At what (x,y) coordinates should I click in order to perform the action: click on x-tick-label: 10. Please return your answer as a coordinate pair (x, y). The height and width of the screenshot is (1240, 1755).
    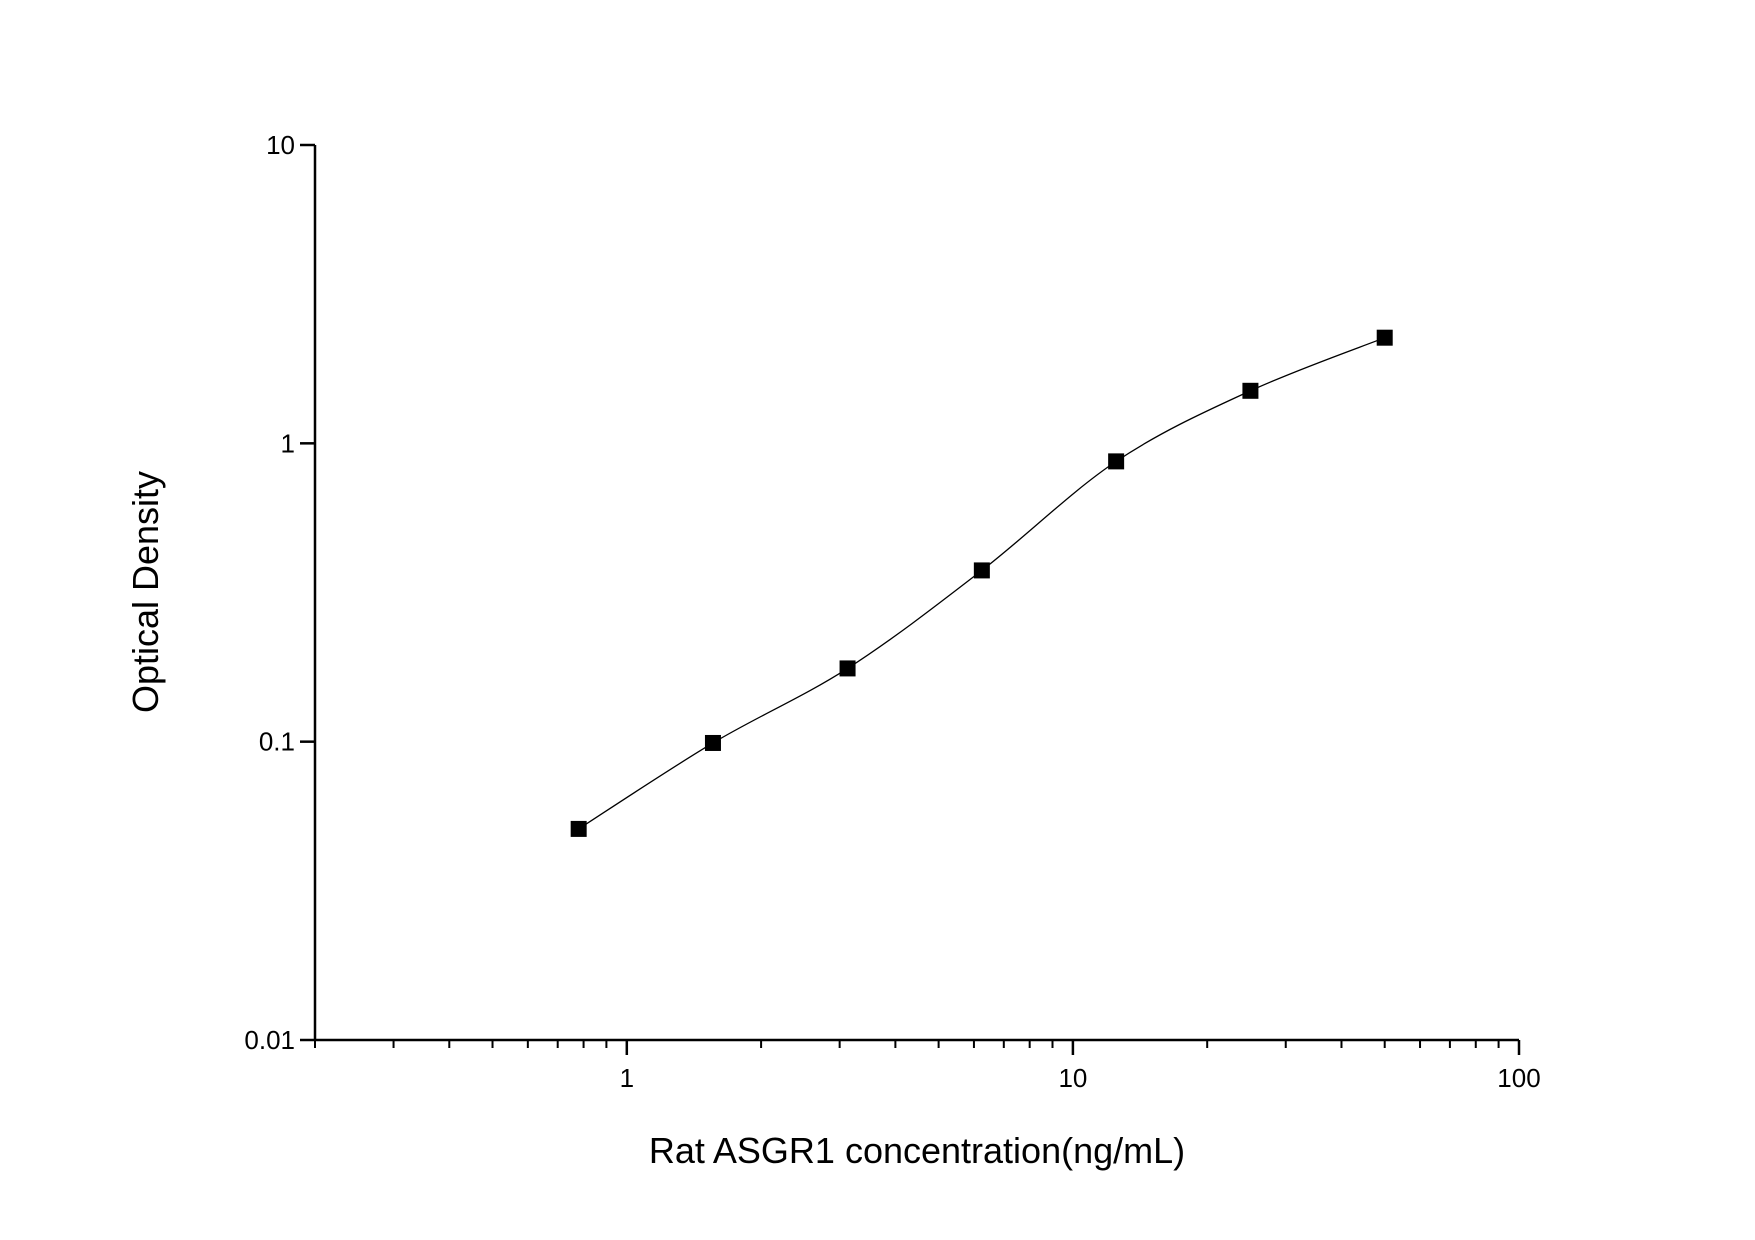
    Looking at the image, I should click on (1072, 1078).